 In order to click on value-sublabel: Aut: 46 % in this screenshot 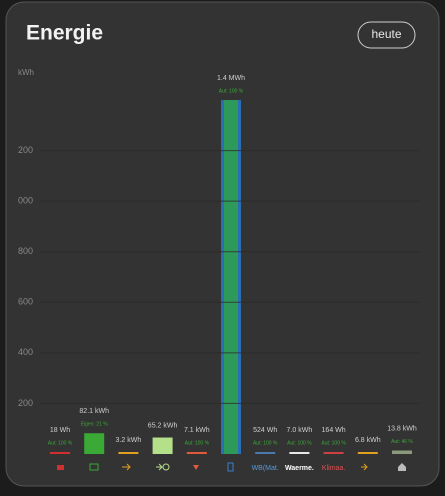, I will do `click(402, 442)`.